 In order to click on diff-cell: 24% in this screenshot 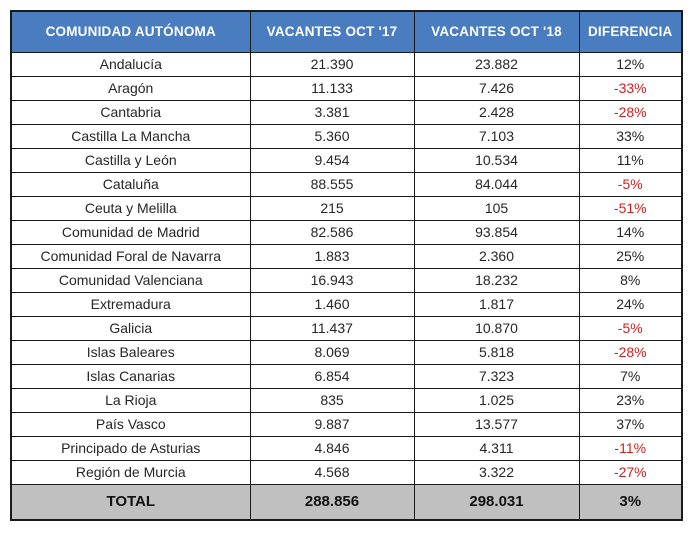, I will do `click(630, 304)`.